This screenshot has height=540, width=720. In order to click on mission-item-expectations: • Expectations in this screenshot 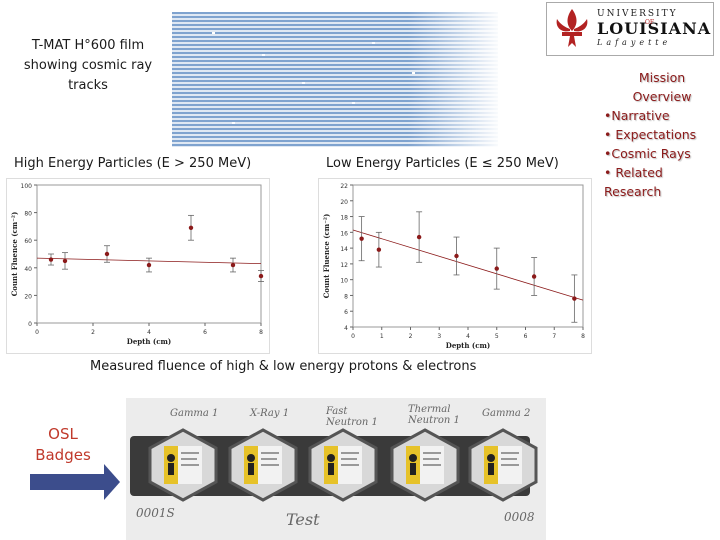, I will do `click(650, 134)`.